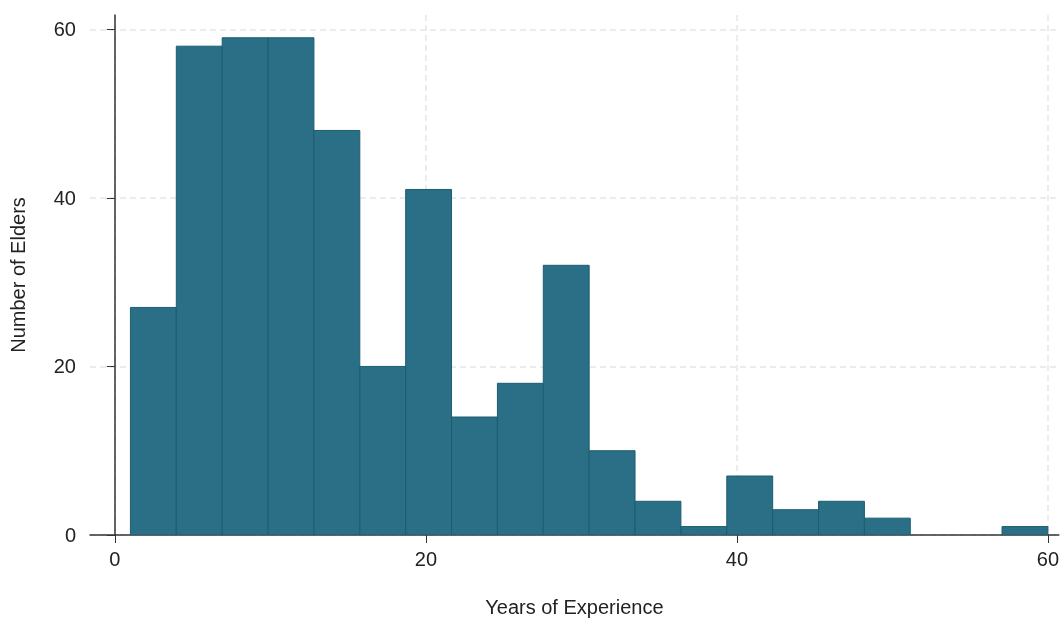 This screenshot has height=622, width=1062. I want to click on y-tick-label: 0, so click(70, 535).